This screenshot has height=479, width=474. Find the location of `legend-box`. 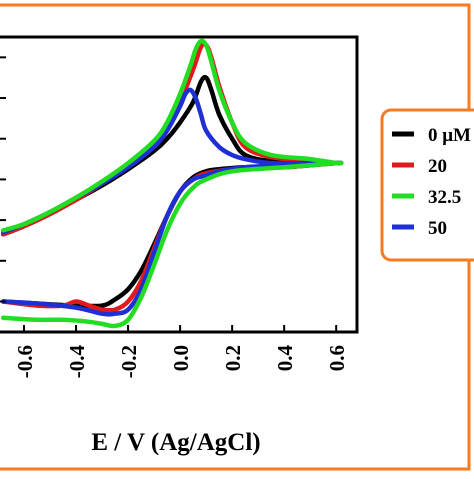

legend-box is located at coordinates (427, 185).